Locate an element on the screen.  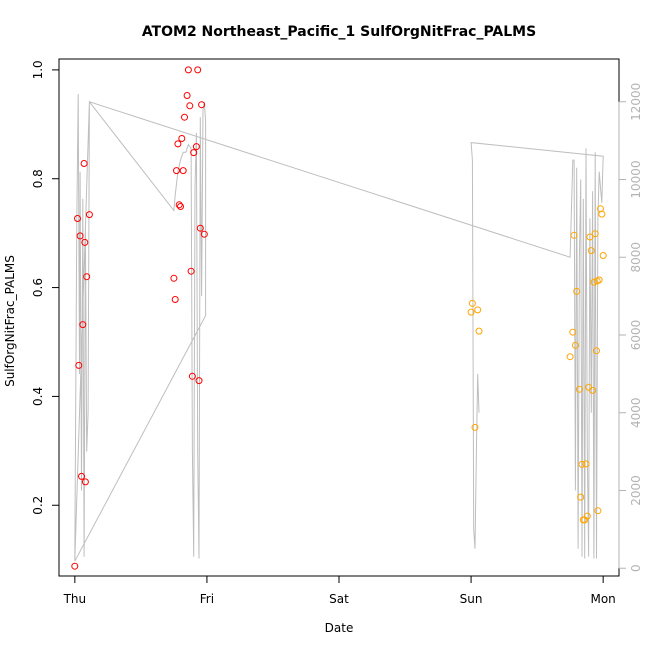
right-y-tick-label: 4000 is located at coordinates (636, 412).